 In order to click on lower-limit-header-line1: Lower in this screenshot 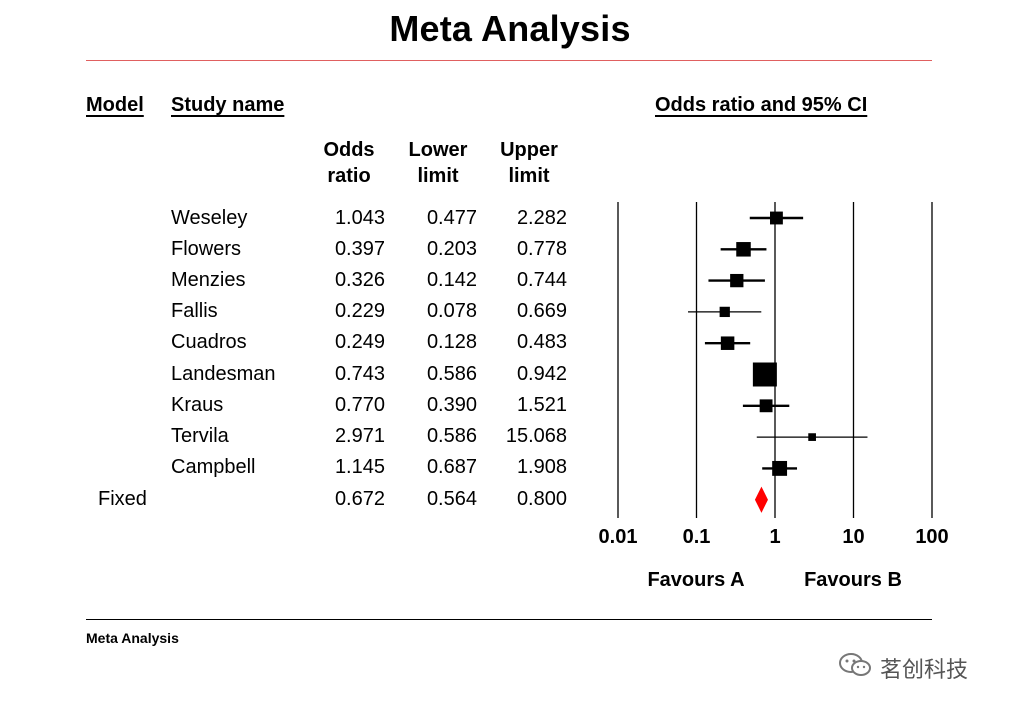, I will do `click(438, 150)`.